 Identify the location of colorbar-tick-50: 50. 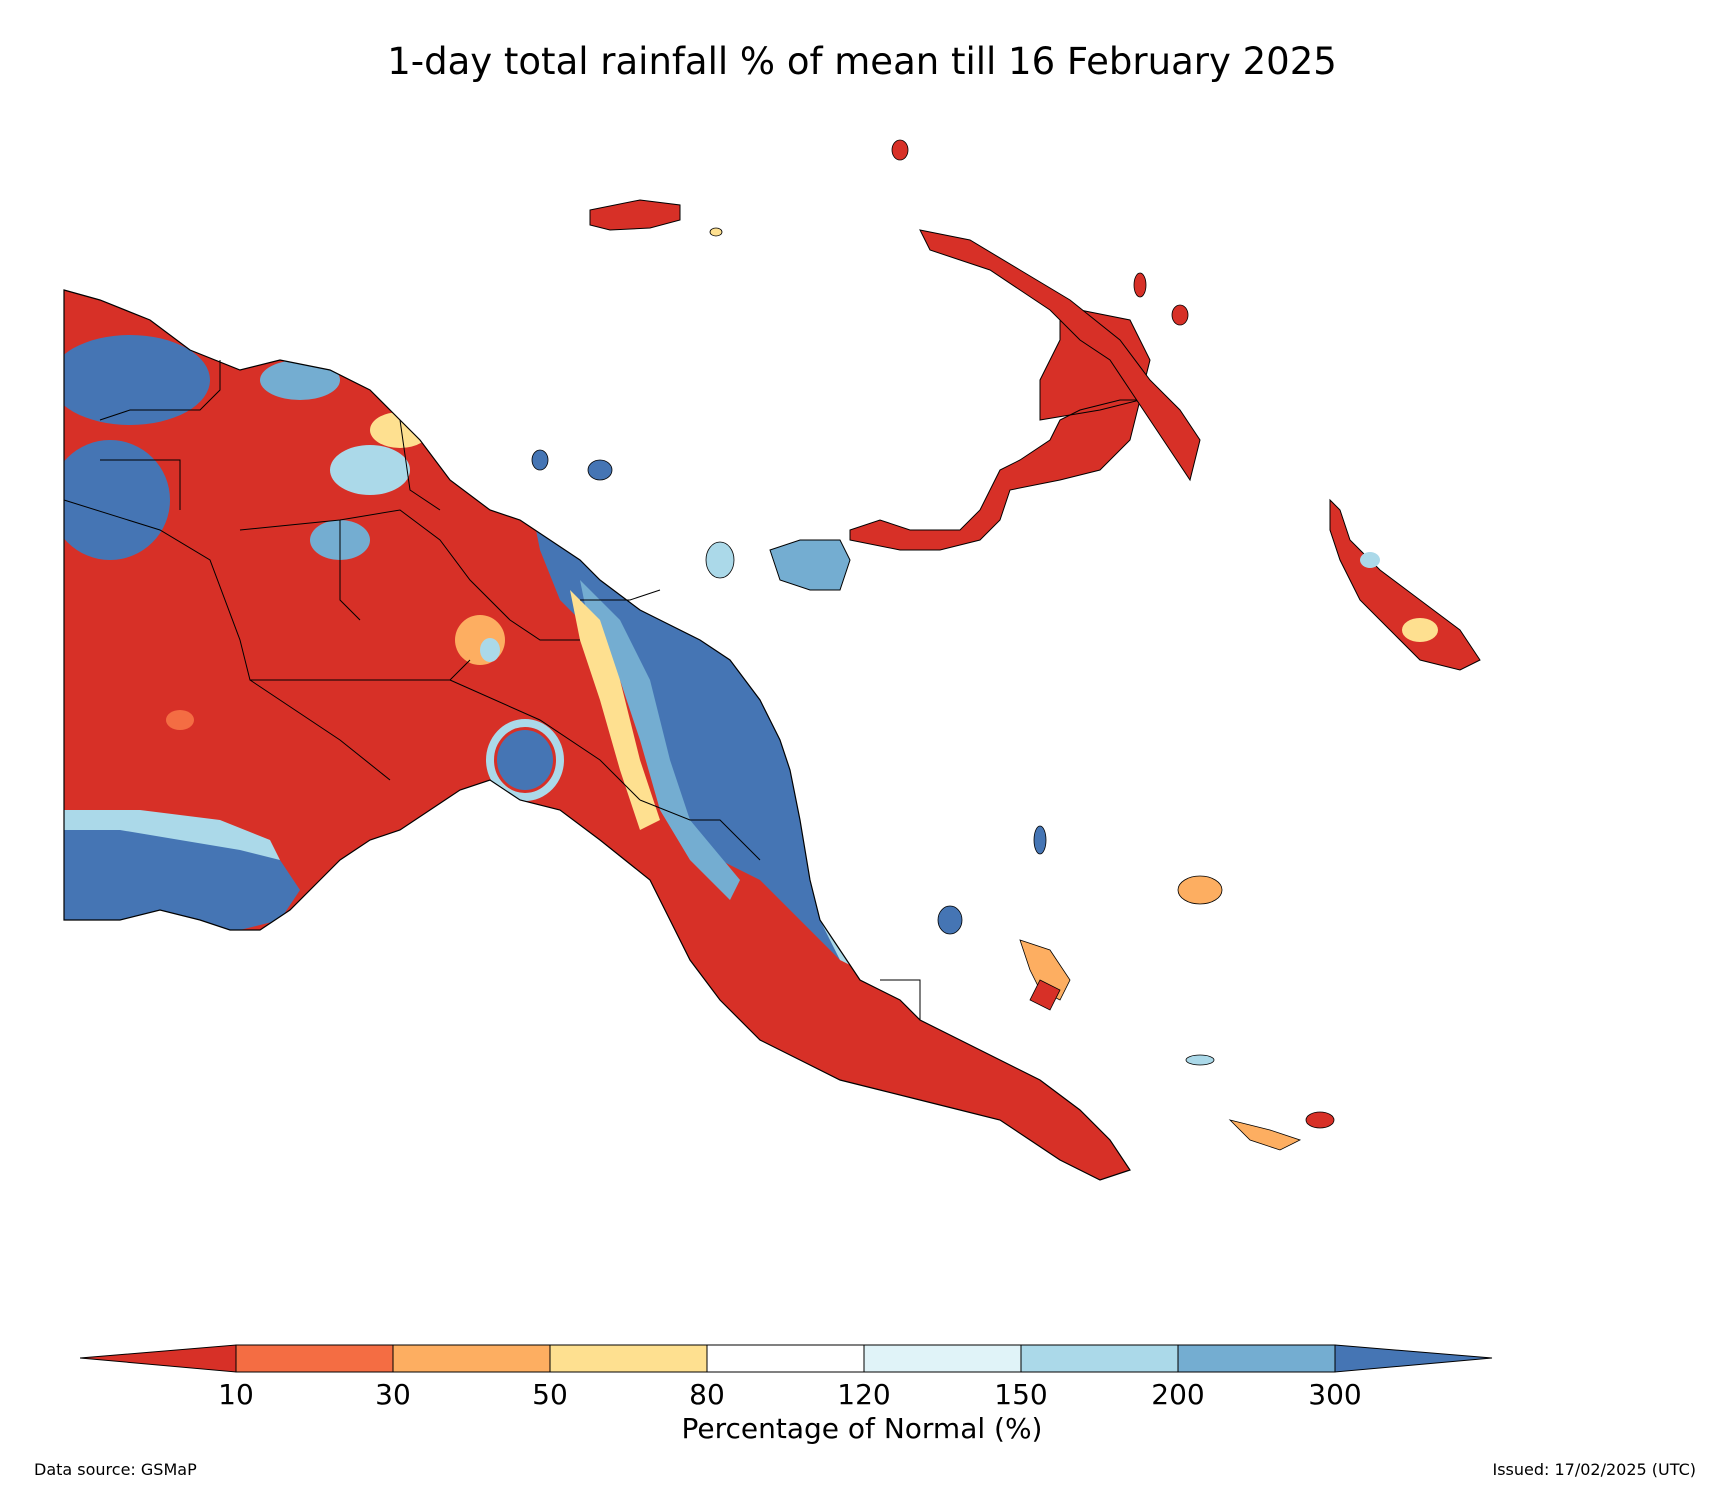
(550, 1394).